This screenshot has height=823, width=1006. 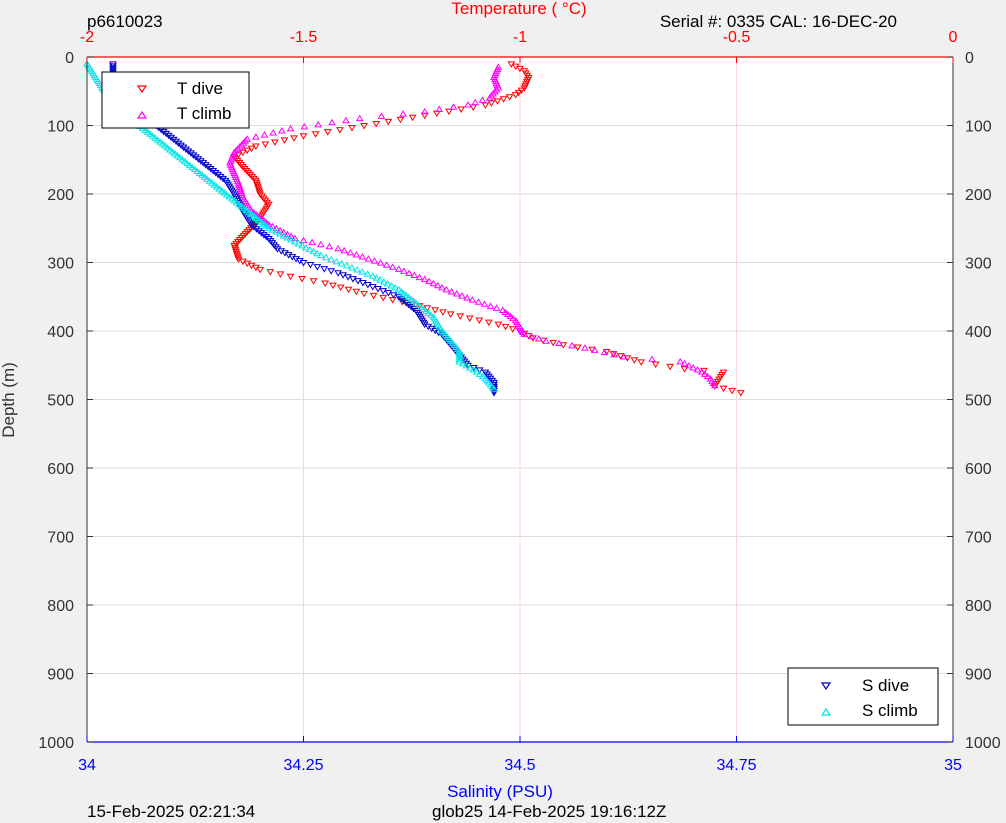 I want to click on depth-tick-label-left: 700, so click(x=60, y=538).